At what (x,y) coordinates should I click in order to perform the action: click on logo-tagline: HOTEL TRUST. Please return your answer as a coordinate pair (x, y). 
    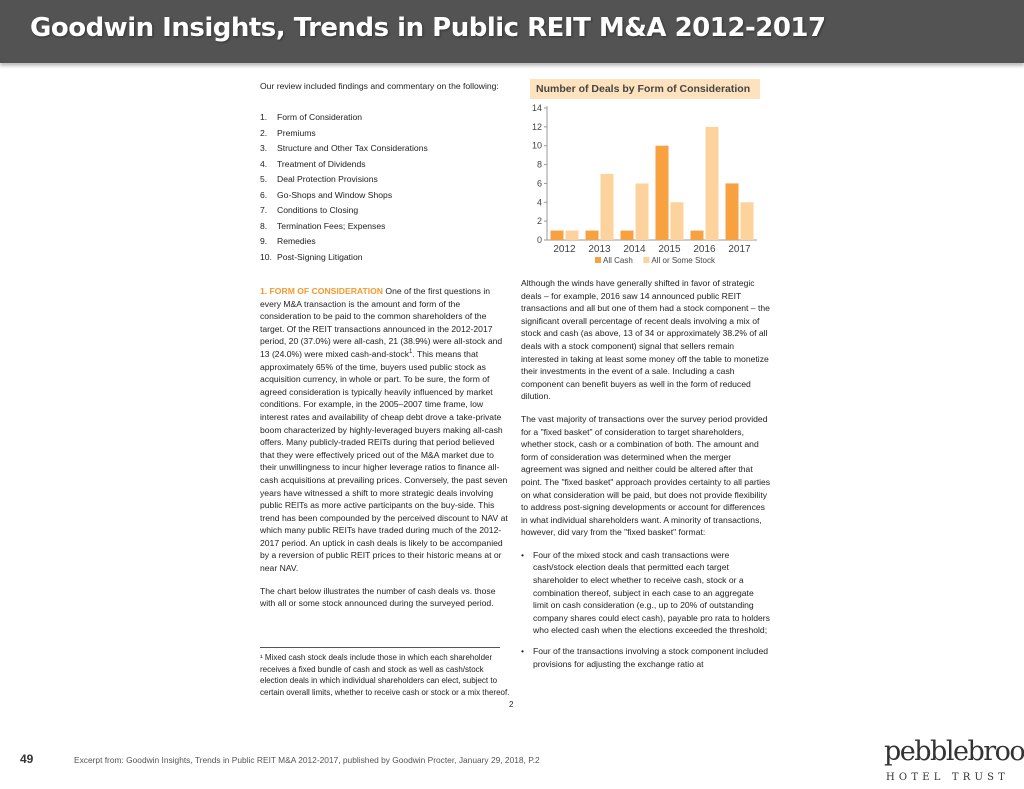
    Looking at the image, I should click on (948, 777).